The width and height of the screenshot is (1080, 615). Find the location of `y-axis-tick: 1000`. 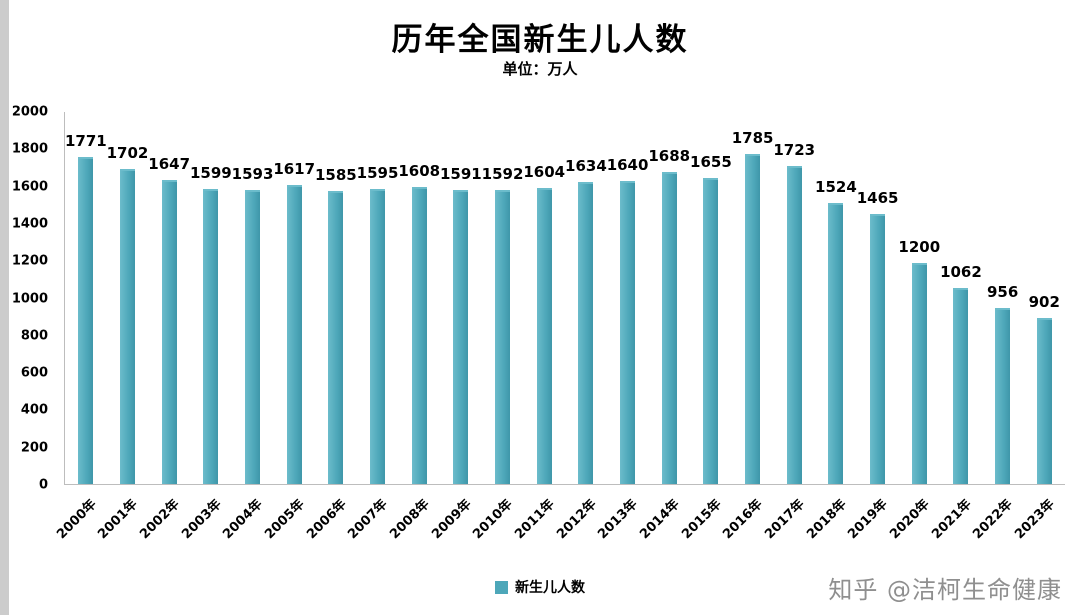

y-axis-tick: 1000 is located at coordinates (29, 298).